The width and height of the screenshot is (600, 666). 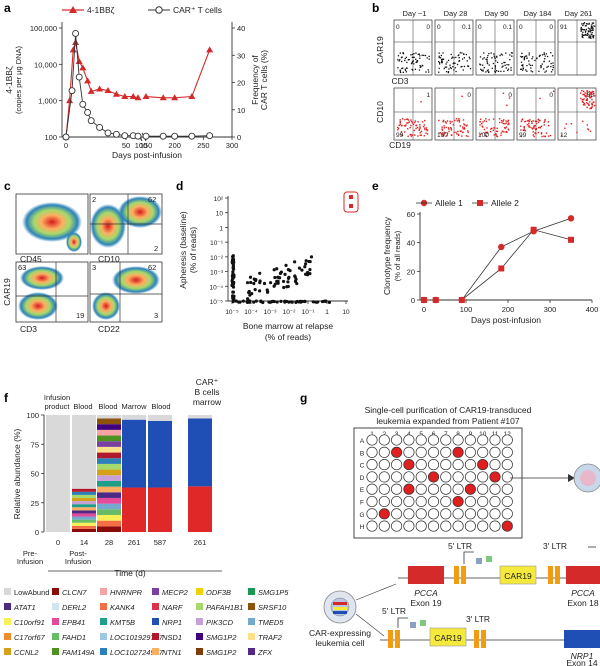 What do you see at coordinates (265, 652) in the screenshot?
I see `f-legend-label: ZFX` at bounding box center [265, 652].